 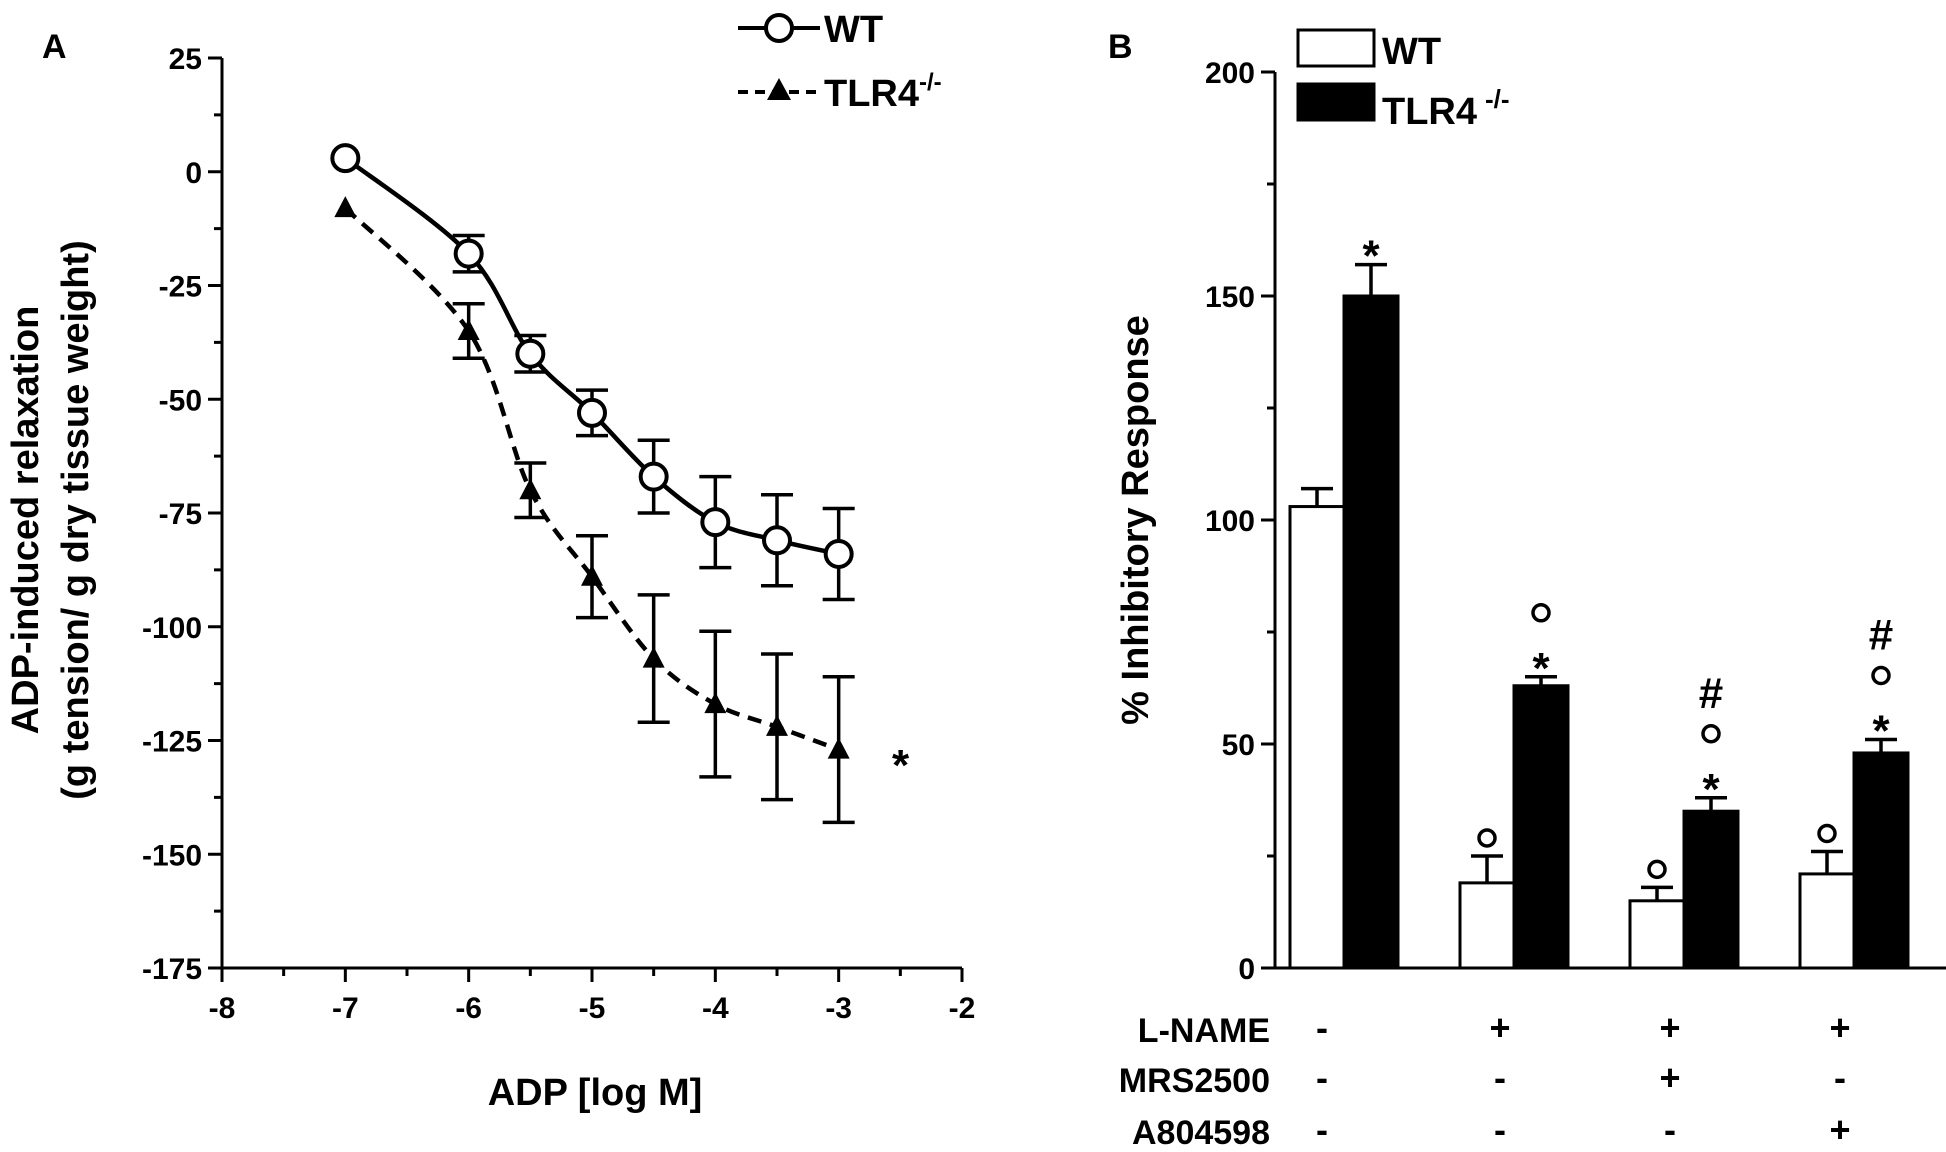 I want to click on panel-a-series-lines, so click(x=591, y=454).